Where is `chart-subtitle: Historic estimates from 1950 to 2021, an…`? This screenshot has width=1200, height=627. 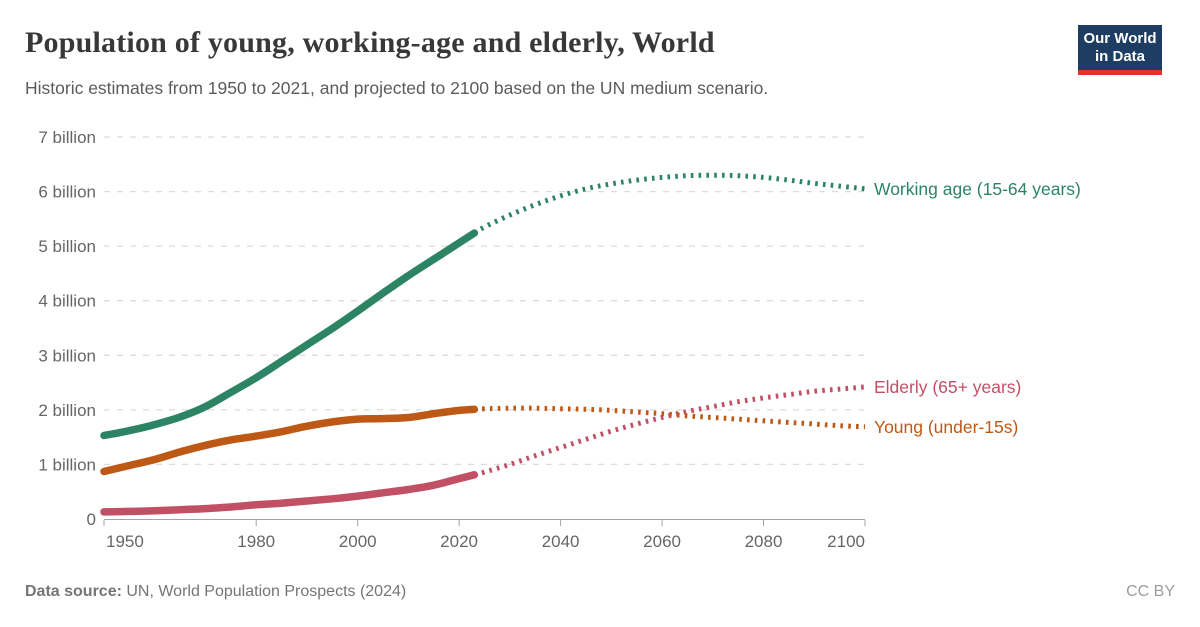 chart-subtitle: Historic estimates from 1950 to 2021, an… is located at coordinates (397, 88).